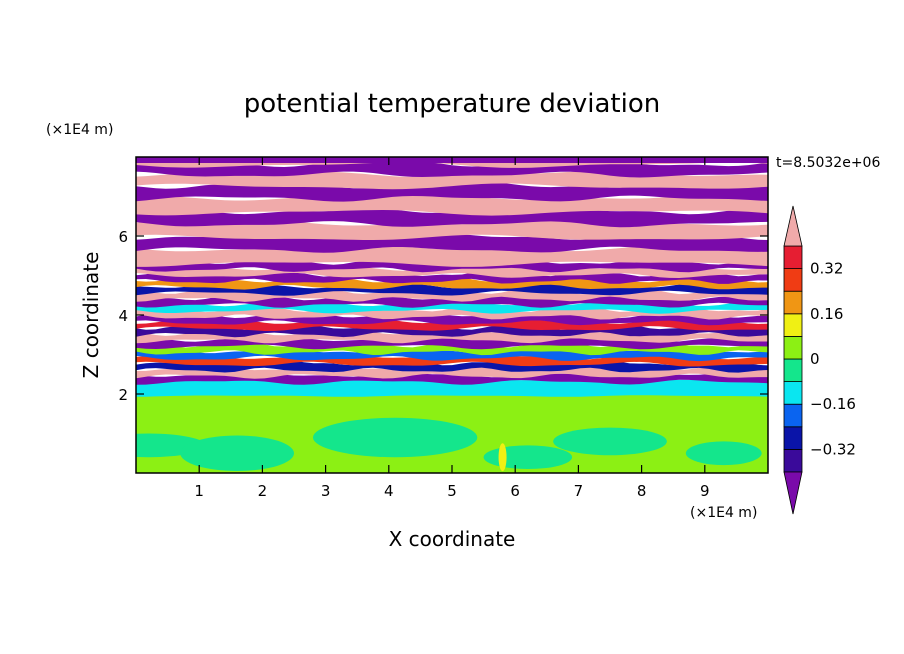 This screenshot has width=904, height=654. I want to click on time-label: t=8.5032e+06, so click(828, 163).